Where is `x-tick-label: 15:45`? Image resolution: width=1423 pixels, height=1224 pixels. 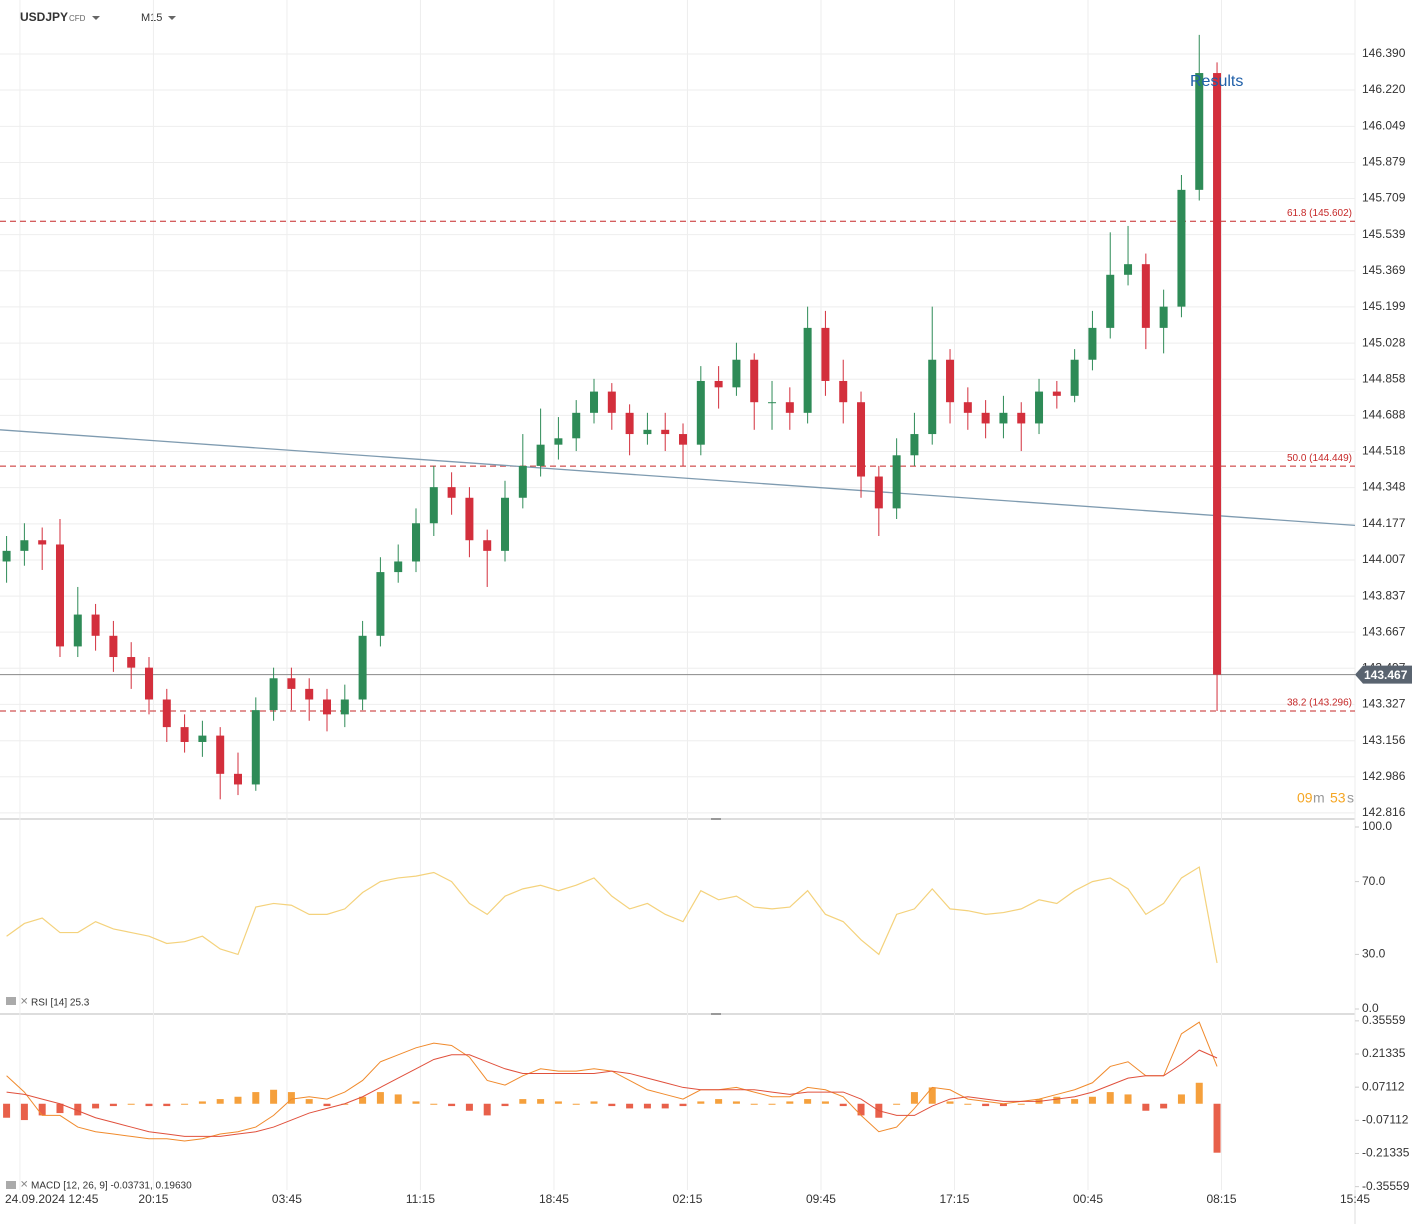
x-tick-label: 15:45 is located at coordinates (1355, 1199).